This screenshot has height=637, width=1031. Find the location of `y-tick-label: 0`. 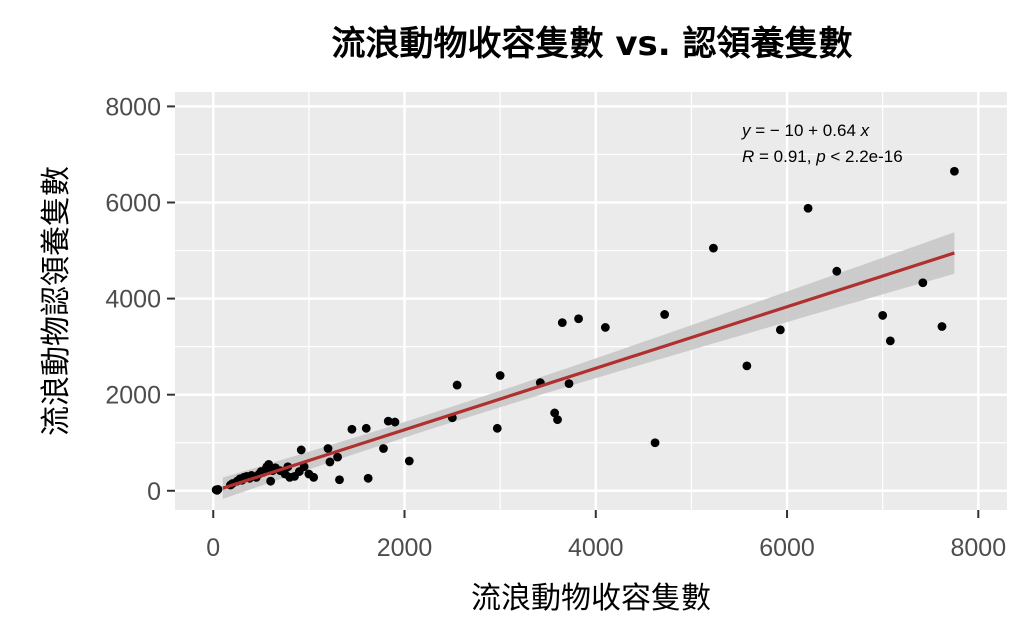

y-tick-label: 0 is located at coordinates (154, 492).